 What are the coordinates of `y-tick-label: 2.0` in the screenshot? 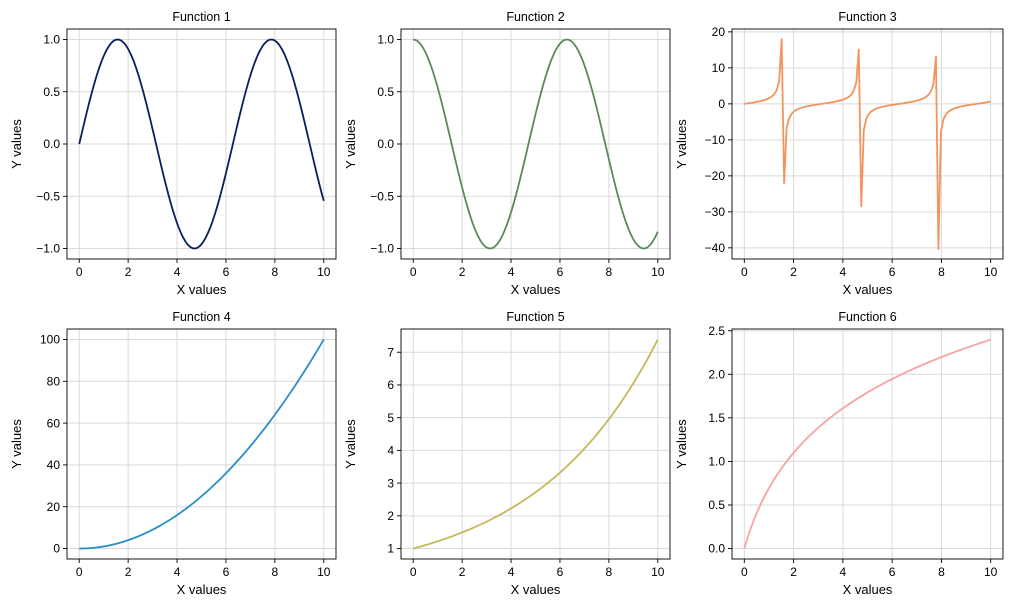 It's located at (716, 375).